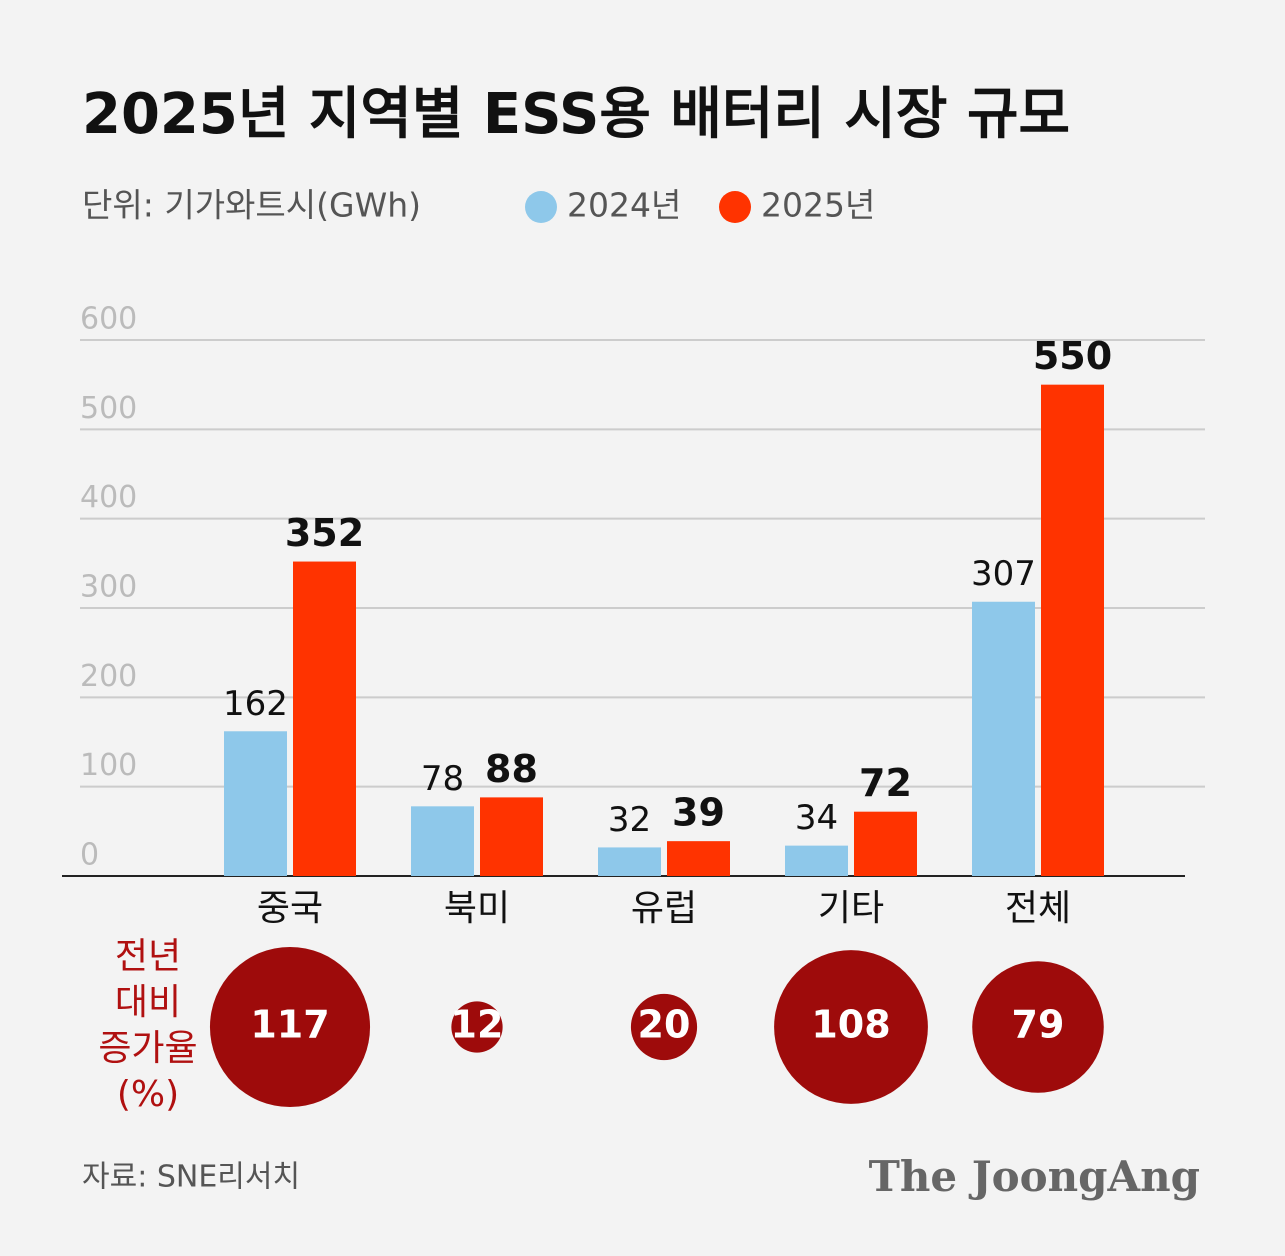 The image size is (1285, 1256). Describe the element at coordinates (818, 205) in the screenshot. I see `legend-label: 2025년` at that location.